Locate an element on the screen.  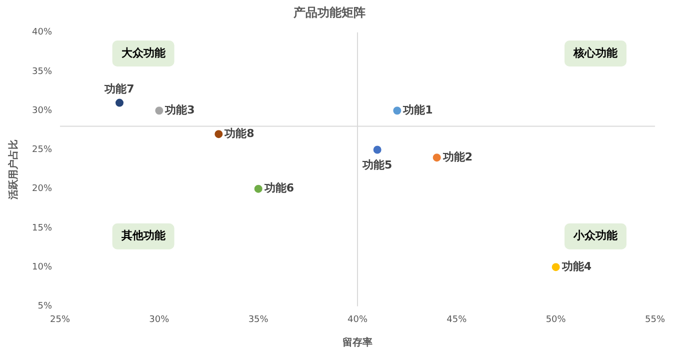
y-tick-label: 15% is located at coordinates (42, 228).